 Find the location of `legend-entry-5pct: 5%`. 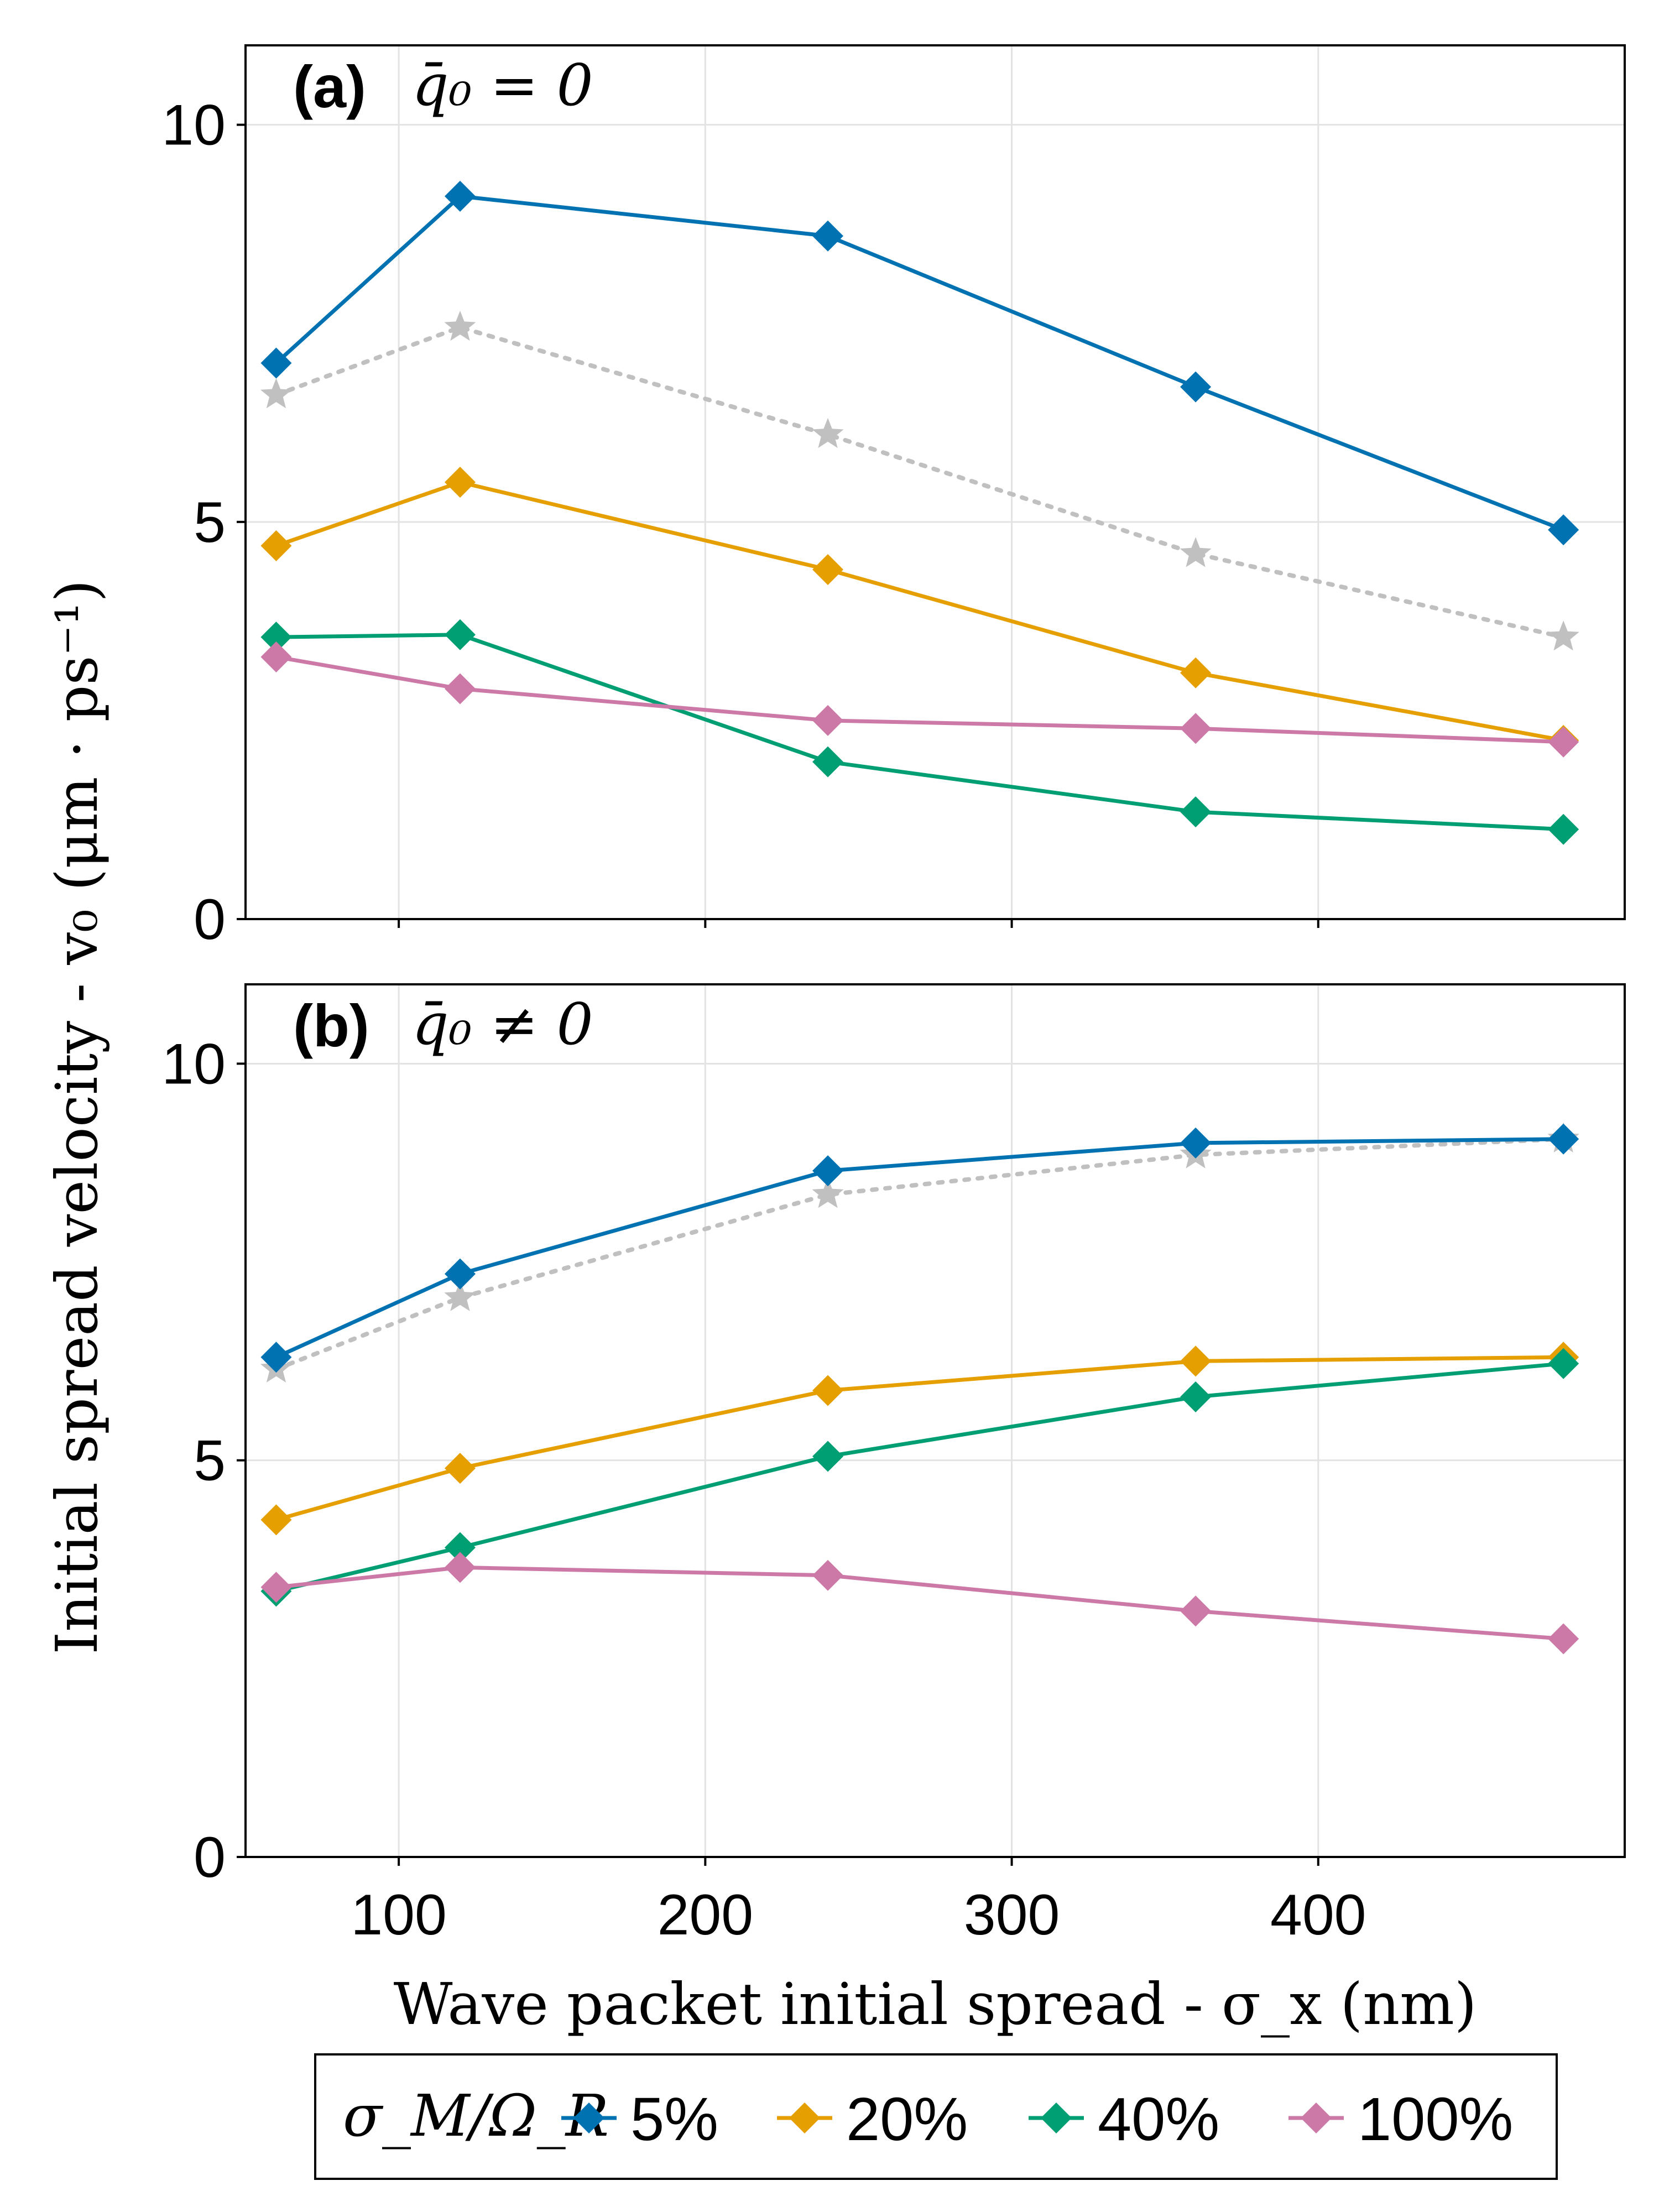

legend-entry-5pct: 5% is located at coordinates (640, 2119).